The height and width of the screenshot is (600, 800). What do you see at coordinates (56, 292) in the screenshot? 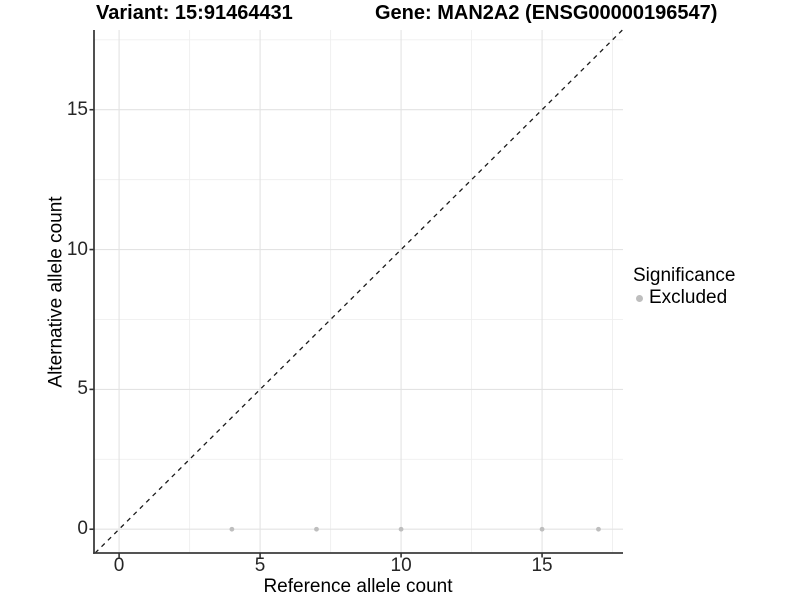
I see `y-axis-title: Alternative allele count` at bounding box center [56, 292].